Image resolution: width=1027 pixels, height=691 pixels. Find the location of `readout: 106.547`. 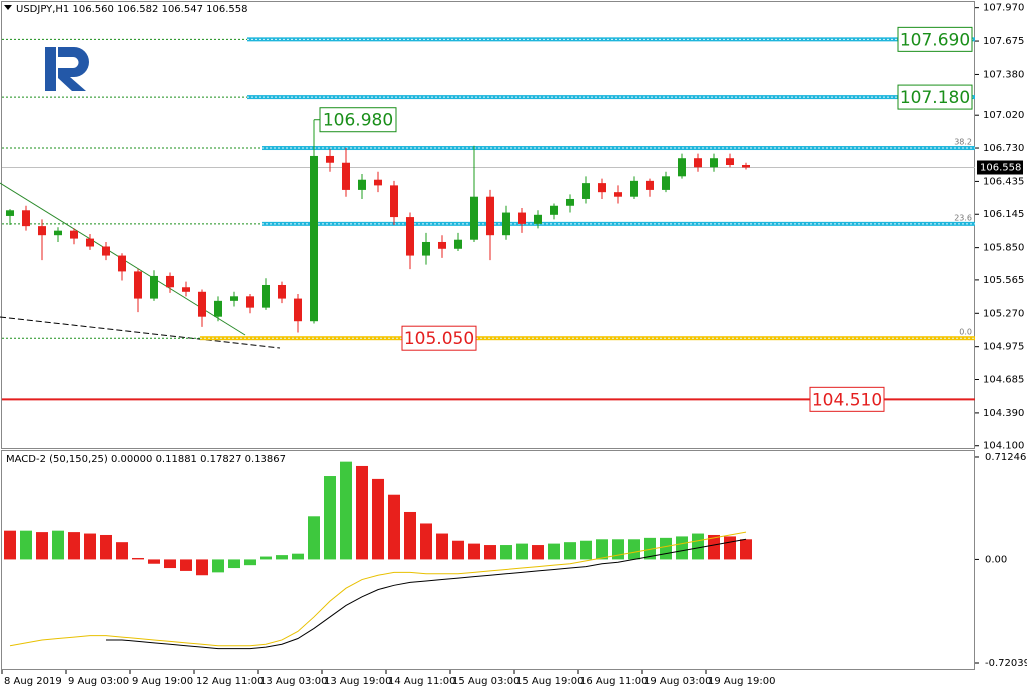

readout: 106.547 is located at coordinates (182, 9).